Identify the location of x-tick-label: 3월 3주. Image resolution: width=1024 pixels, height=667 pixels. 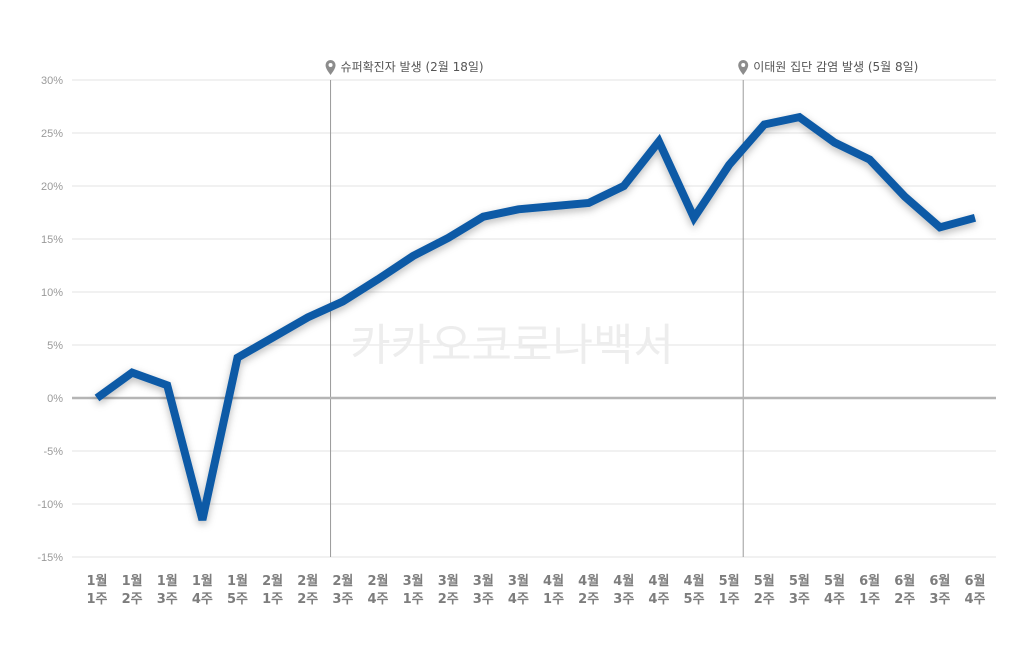
(483, 590).